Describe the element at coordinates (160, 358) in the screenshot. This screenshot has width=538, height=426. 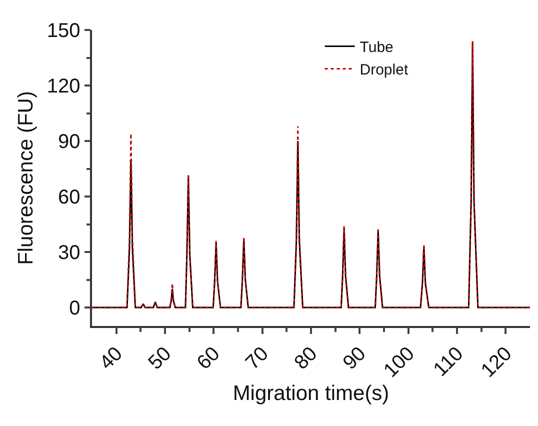
I see `x-tick-label: 50` at that location.